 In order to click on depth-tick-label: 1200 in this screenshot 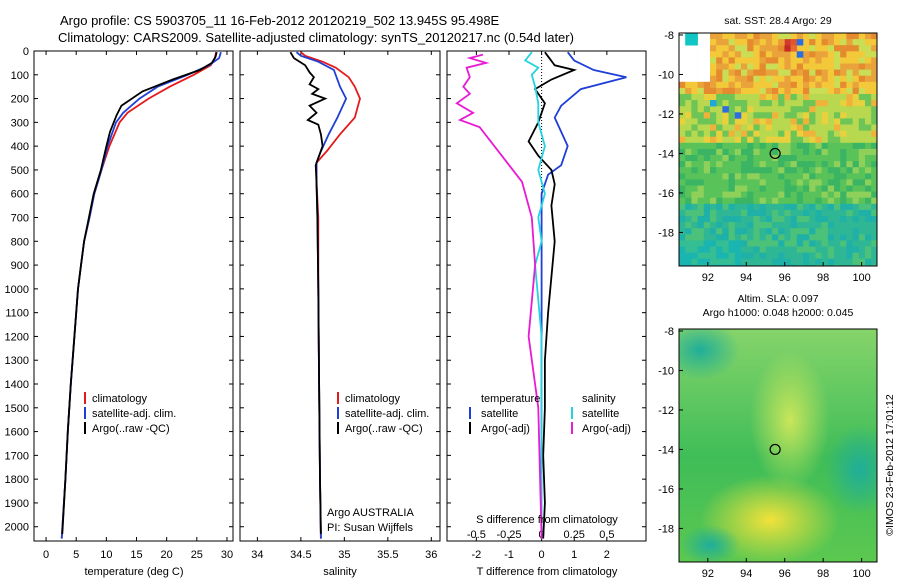, I will do `click(17, 337)`.